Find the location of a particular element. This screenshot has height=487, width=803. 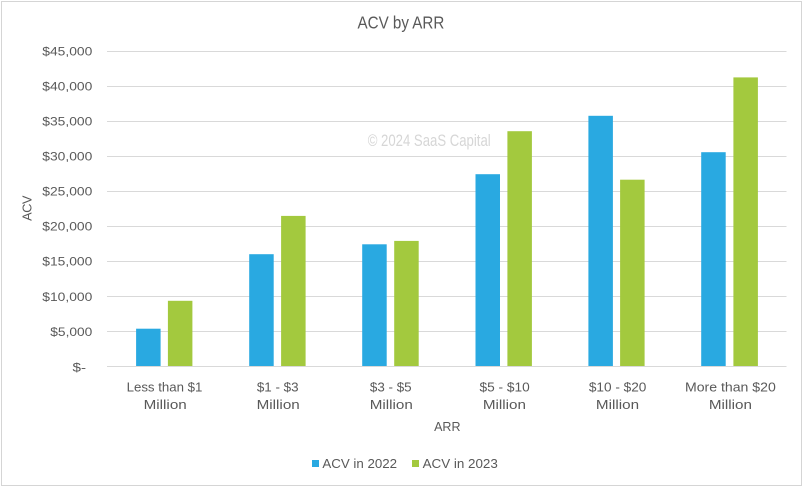

svg-text: © 2024 SaaS Capital is located at coordinates (429, 140).